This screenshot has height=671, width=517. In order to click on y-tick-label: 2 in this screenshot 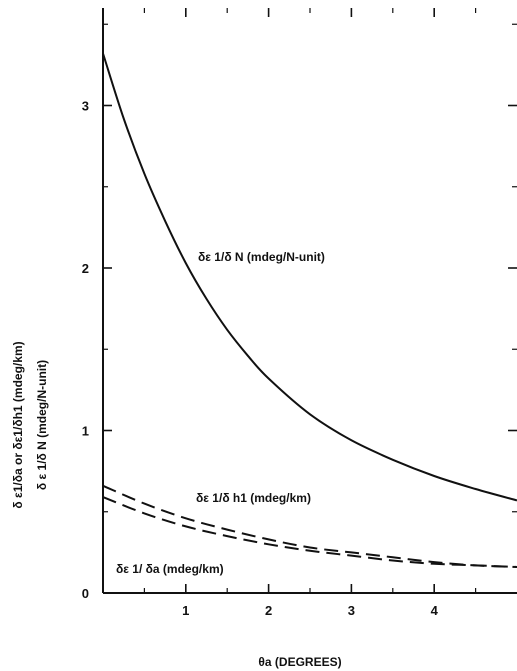, I will do `click(85, 268)`.